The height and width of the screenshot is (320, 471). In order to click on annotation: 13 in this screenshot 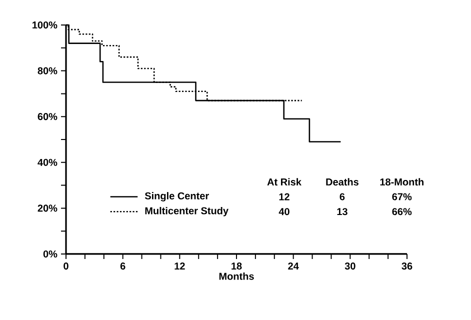, I will do `click(342, 212)`.